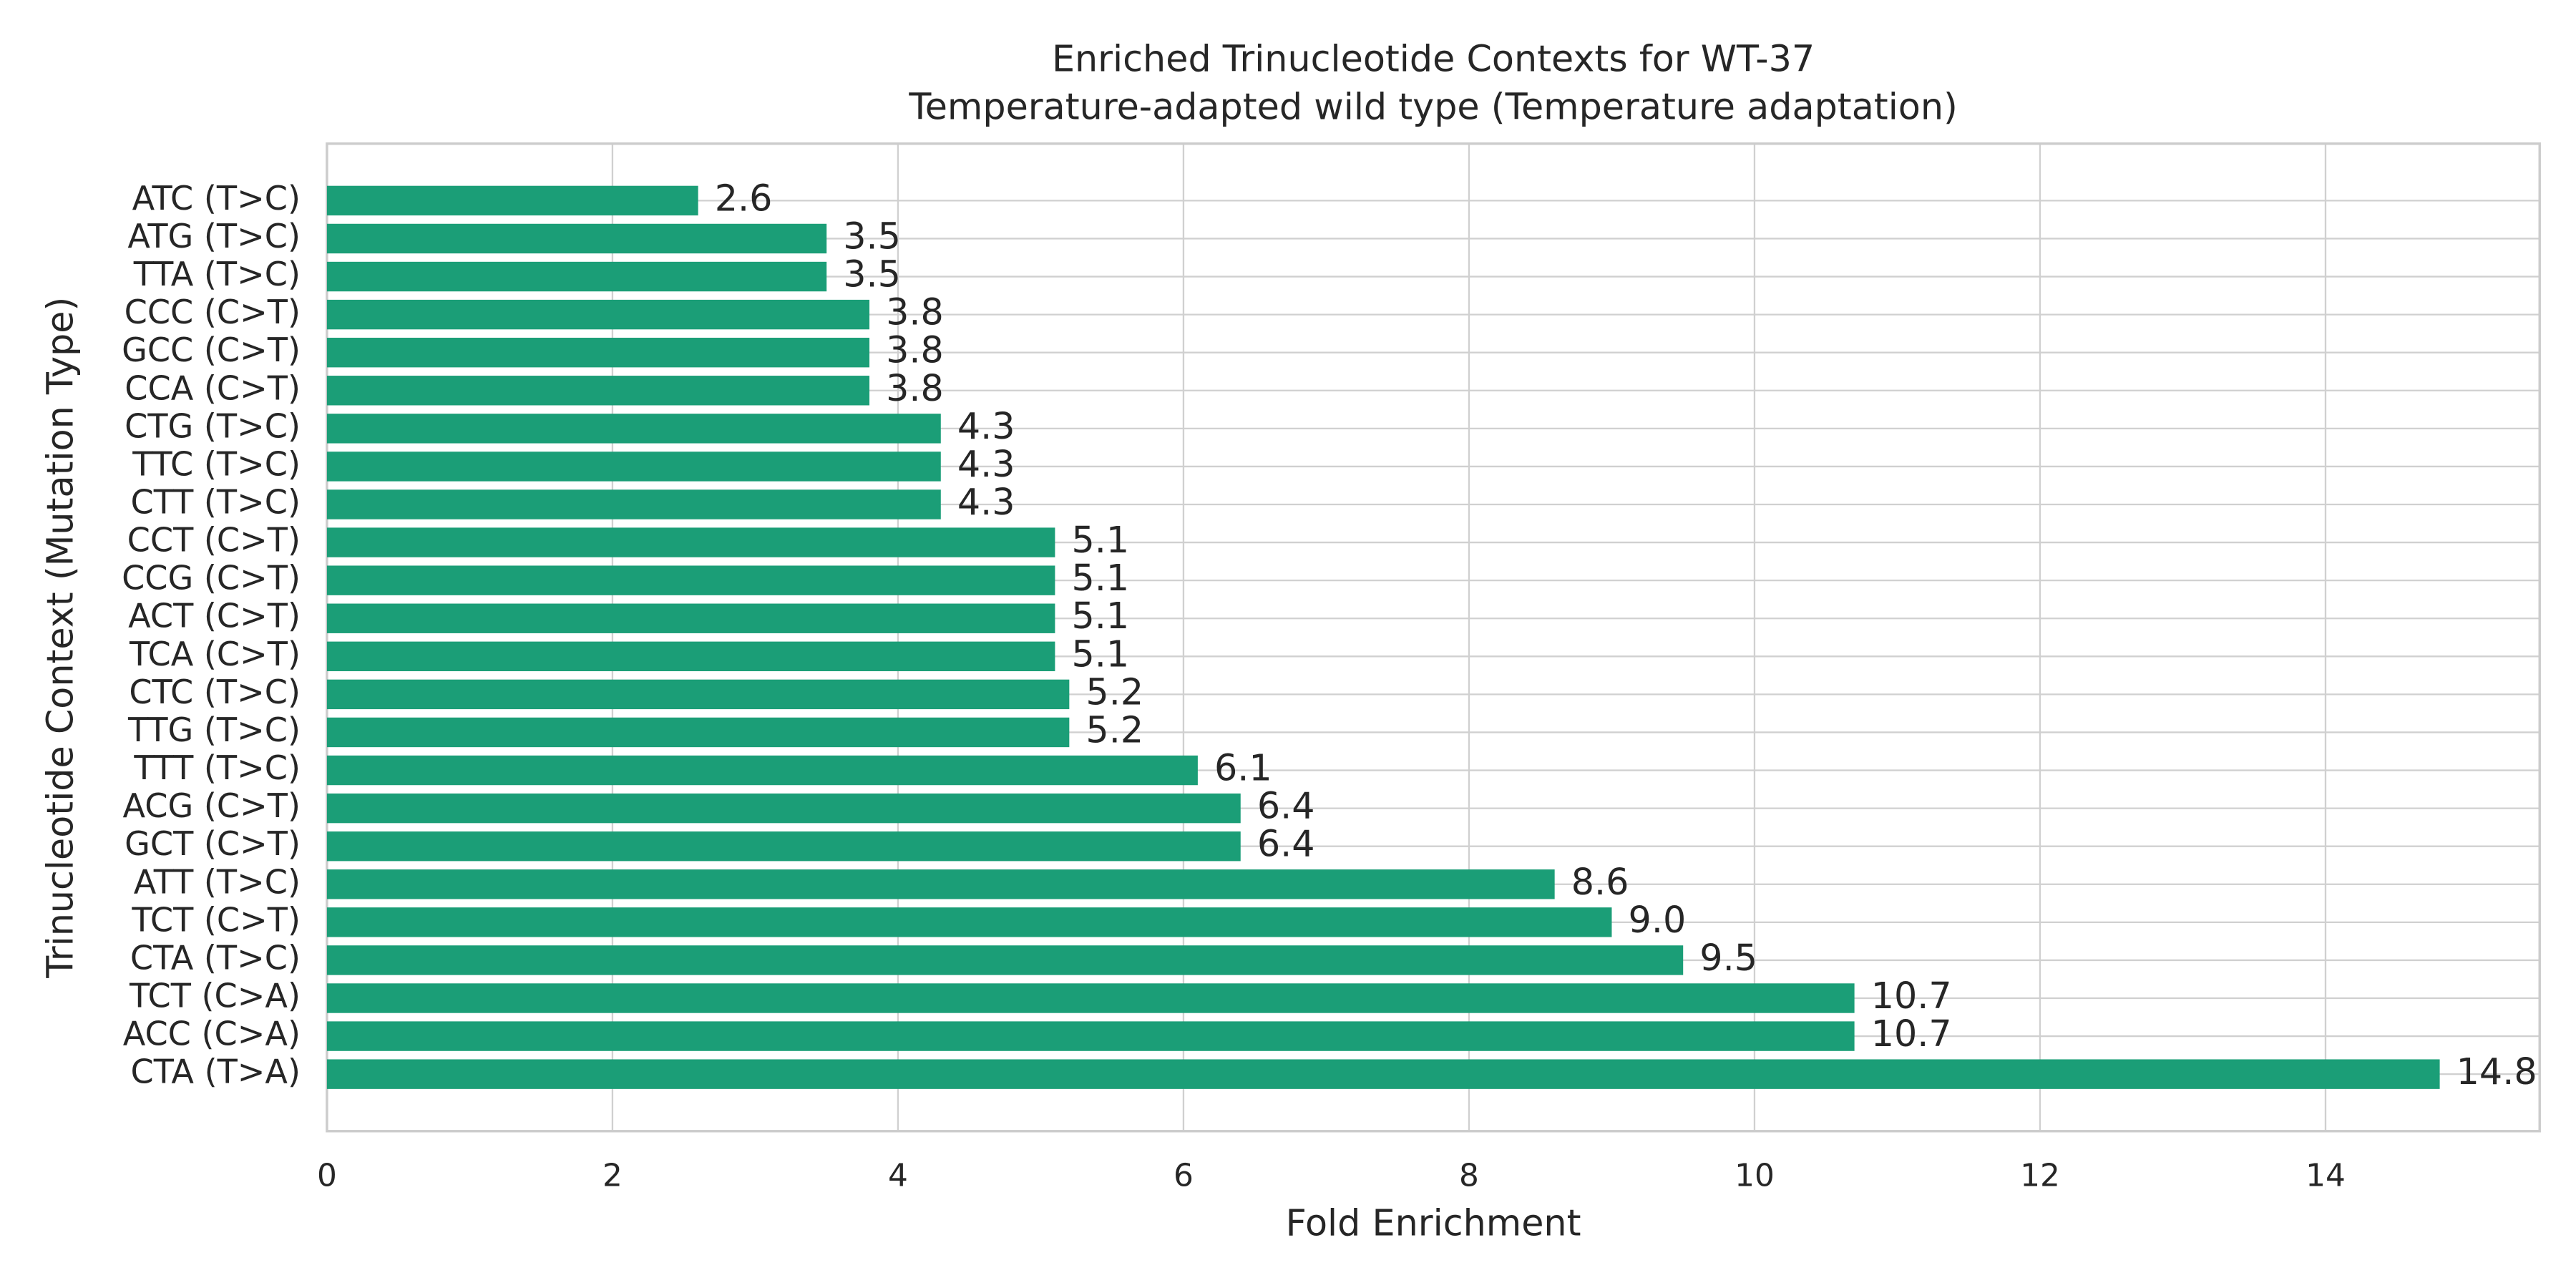  I want to click on y-tick-label: TTG (T>C), so click(214, 730).